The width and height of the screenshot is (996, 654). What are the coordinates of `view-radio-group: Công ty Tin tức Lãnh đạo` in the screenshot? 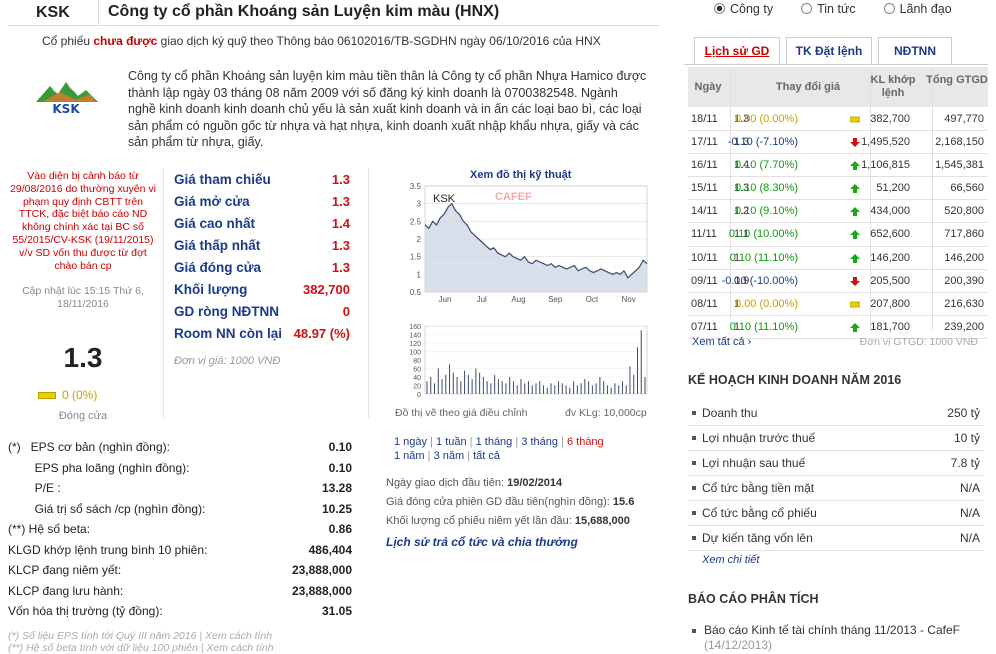 It's located at (847, 9).